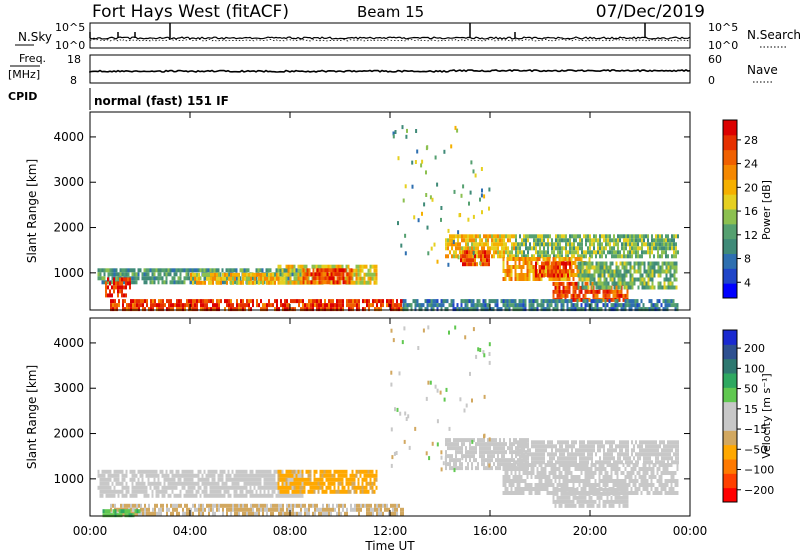 This screenshot has width=800, height=554. What do you see at coordinates (68, 182) in the screenshot?
I see `y-tick-label: 3000` at bounding box center [68, 182].